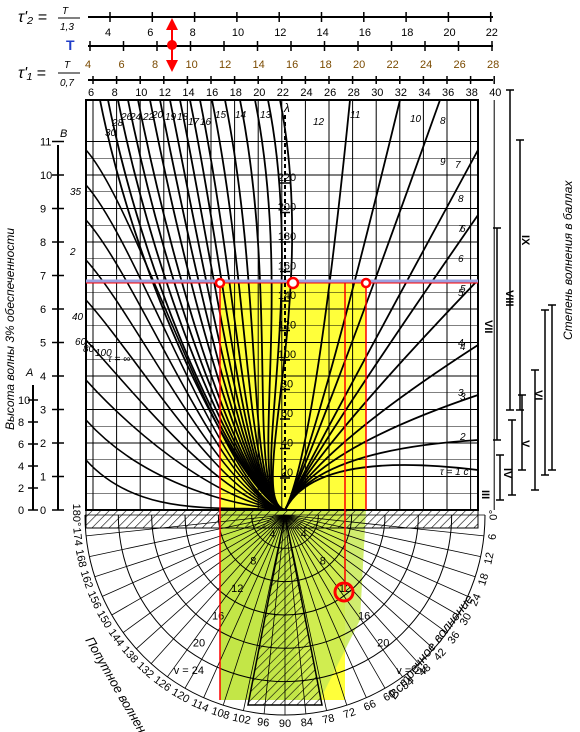  I want to click on t-tick-label: 20, so click(359, 65).